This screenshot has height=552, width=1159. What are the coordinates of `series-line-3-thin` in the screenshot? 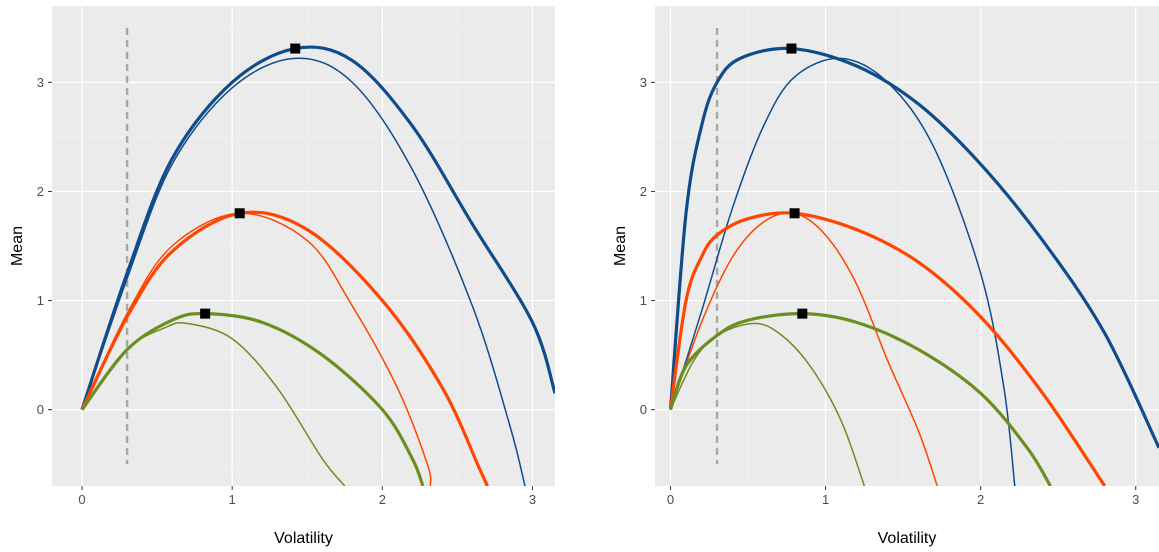 It's located at (803, 348).